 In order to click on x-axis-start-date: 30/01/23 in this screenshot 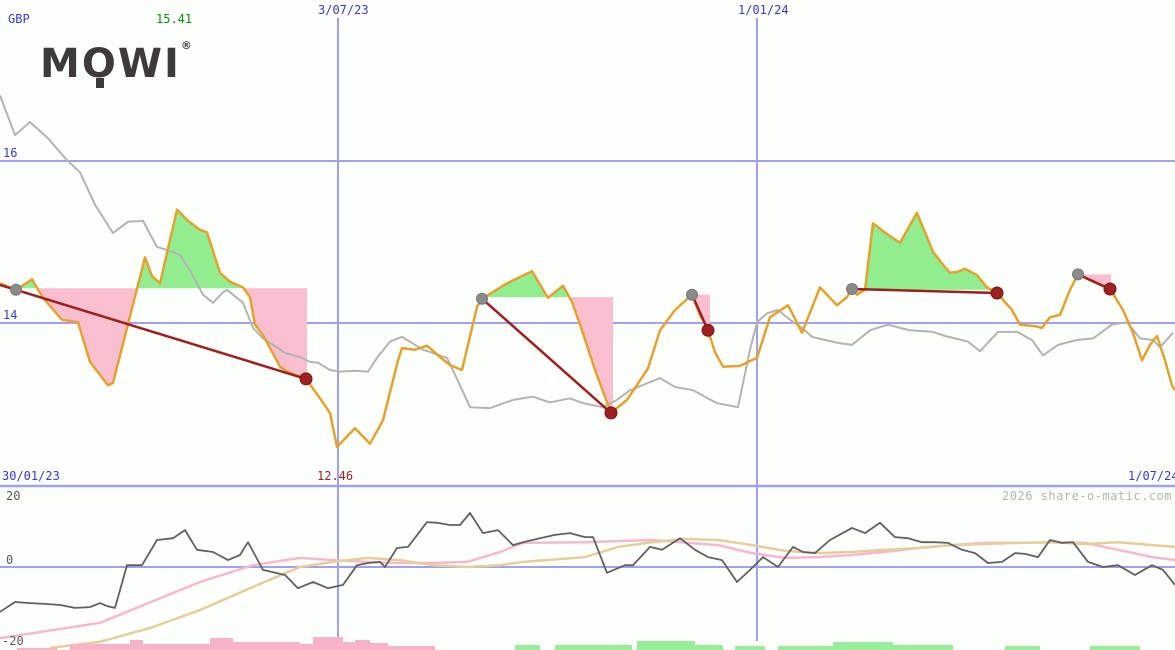, I will do `click(31, 476)`.